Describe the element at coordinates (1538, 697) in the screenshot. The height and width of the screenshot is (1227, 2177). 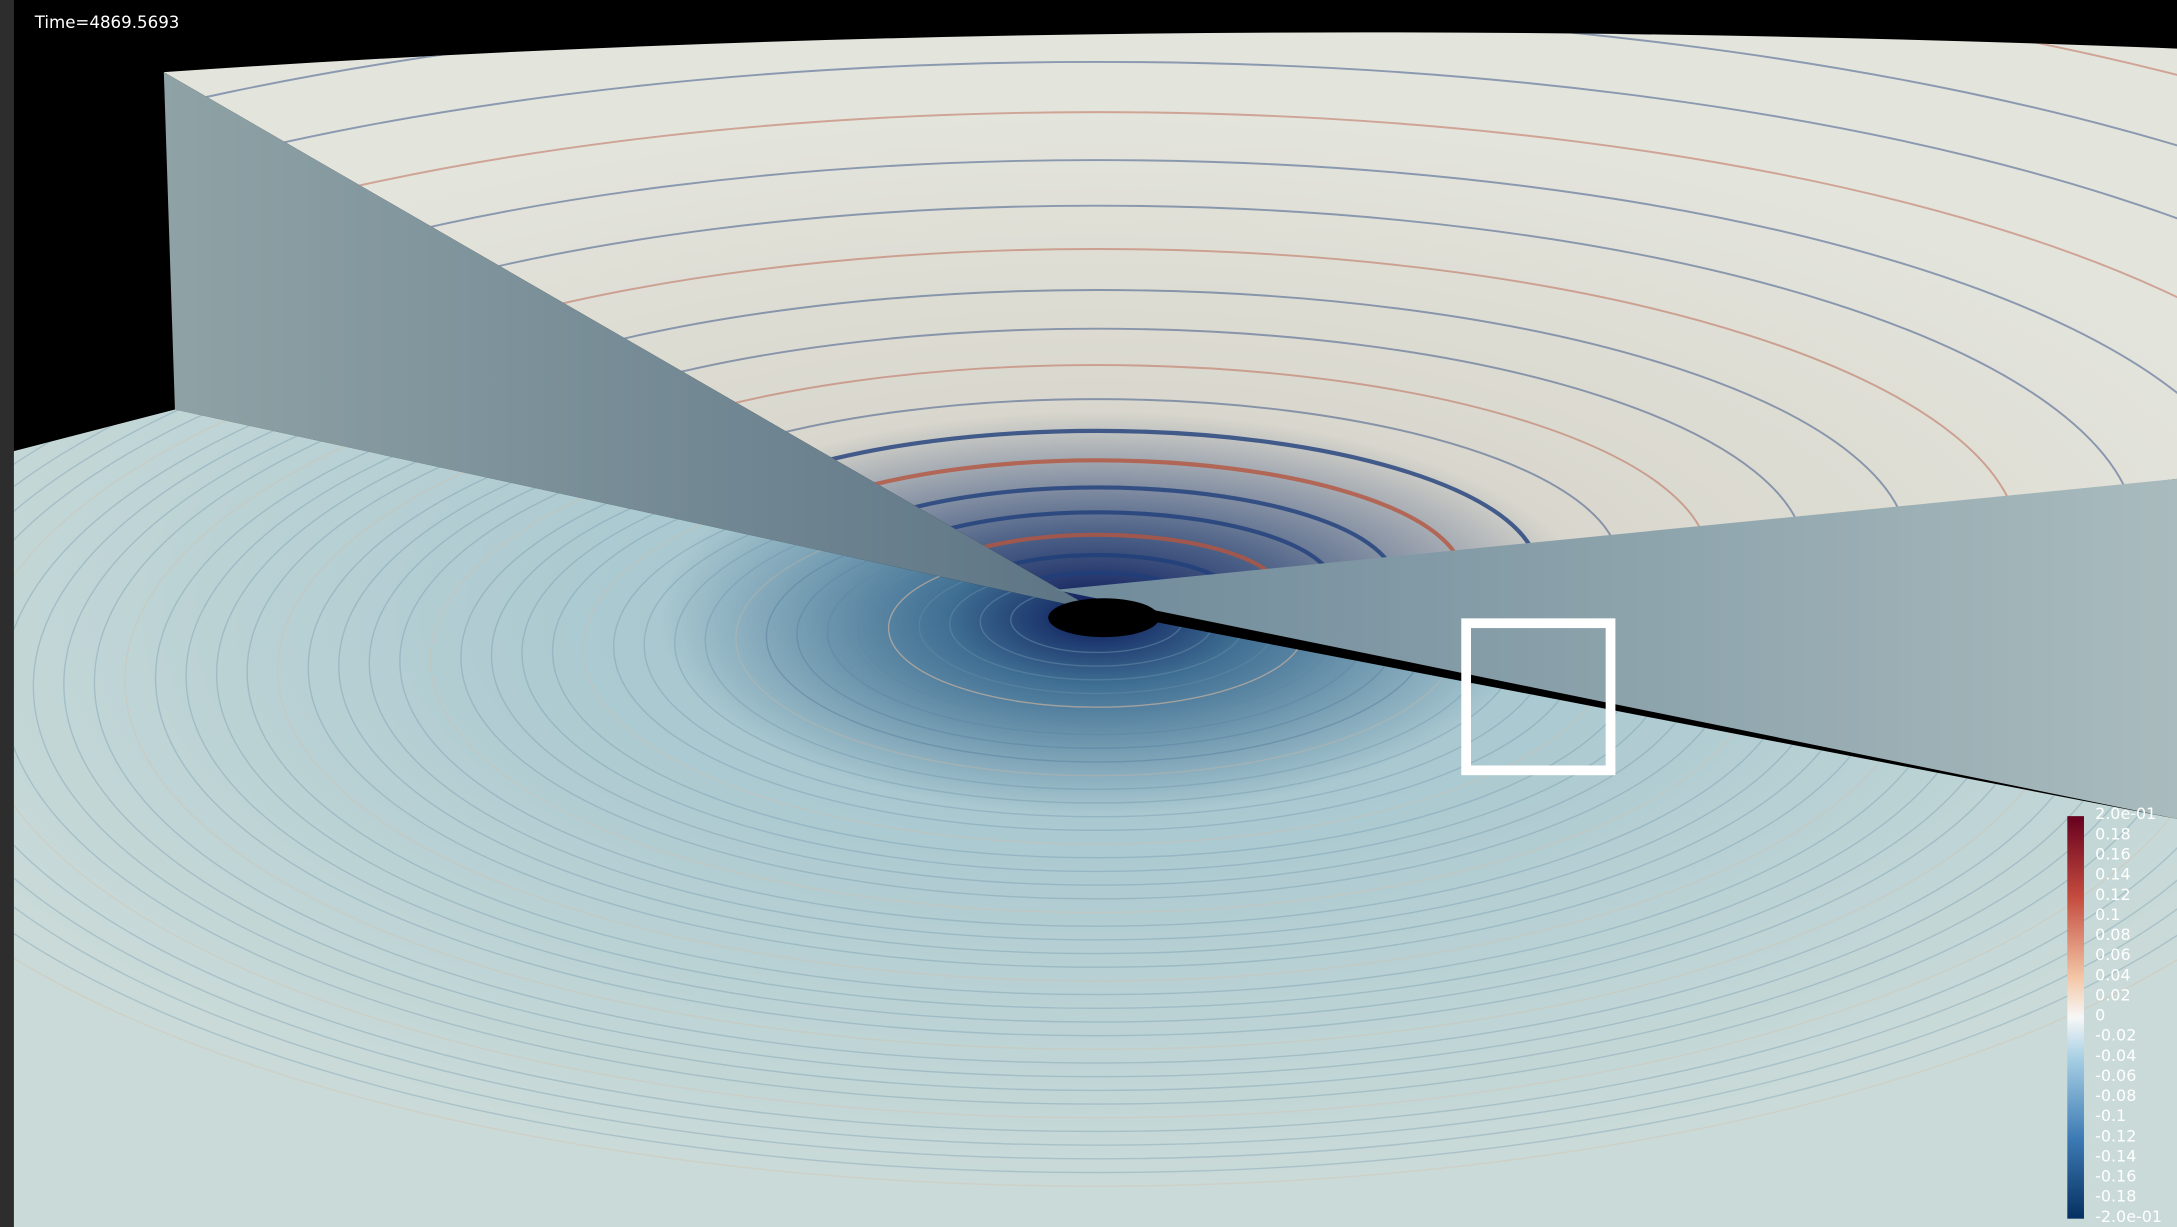
I see `highlight-box` at that location.